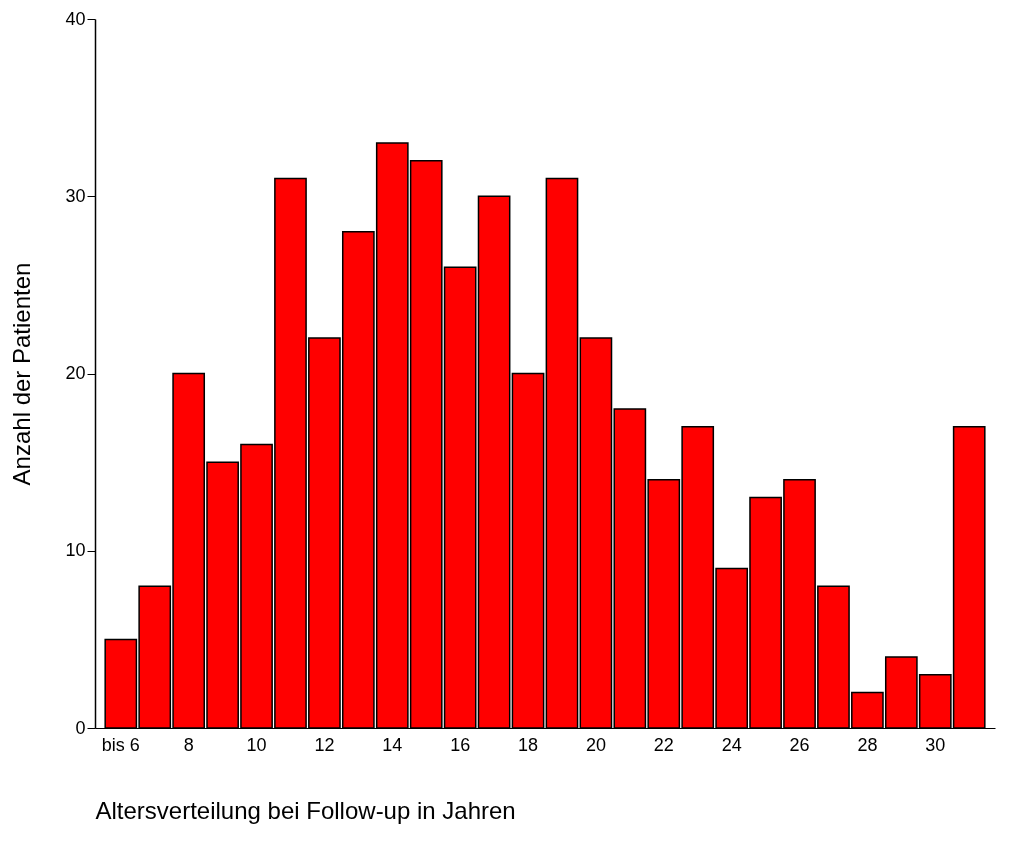  I want to click on y-tick-label: 0, so click(80, 727).